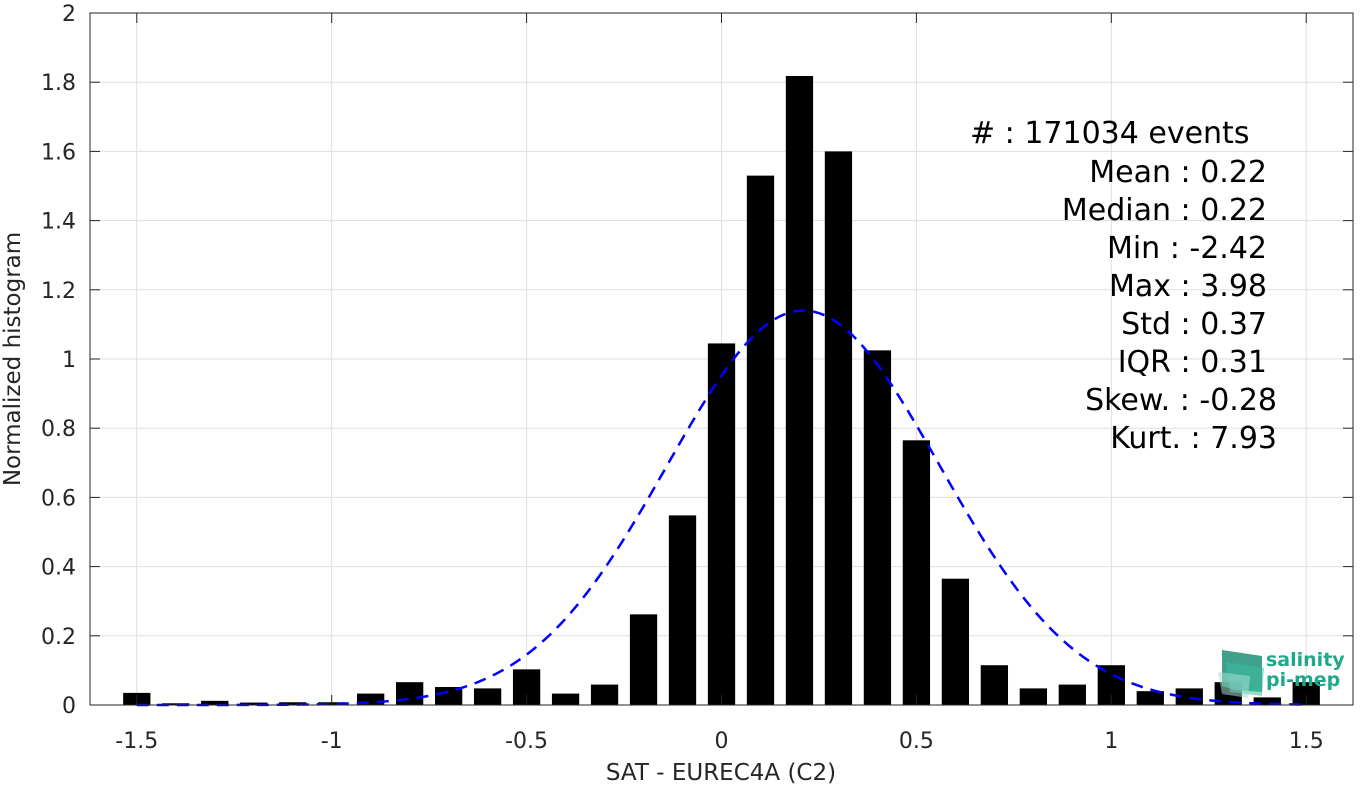  I want to click on x-tick-labels: -1.5 -1 -0.5 0 0.5 1 1.5, so click(719, 741).